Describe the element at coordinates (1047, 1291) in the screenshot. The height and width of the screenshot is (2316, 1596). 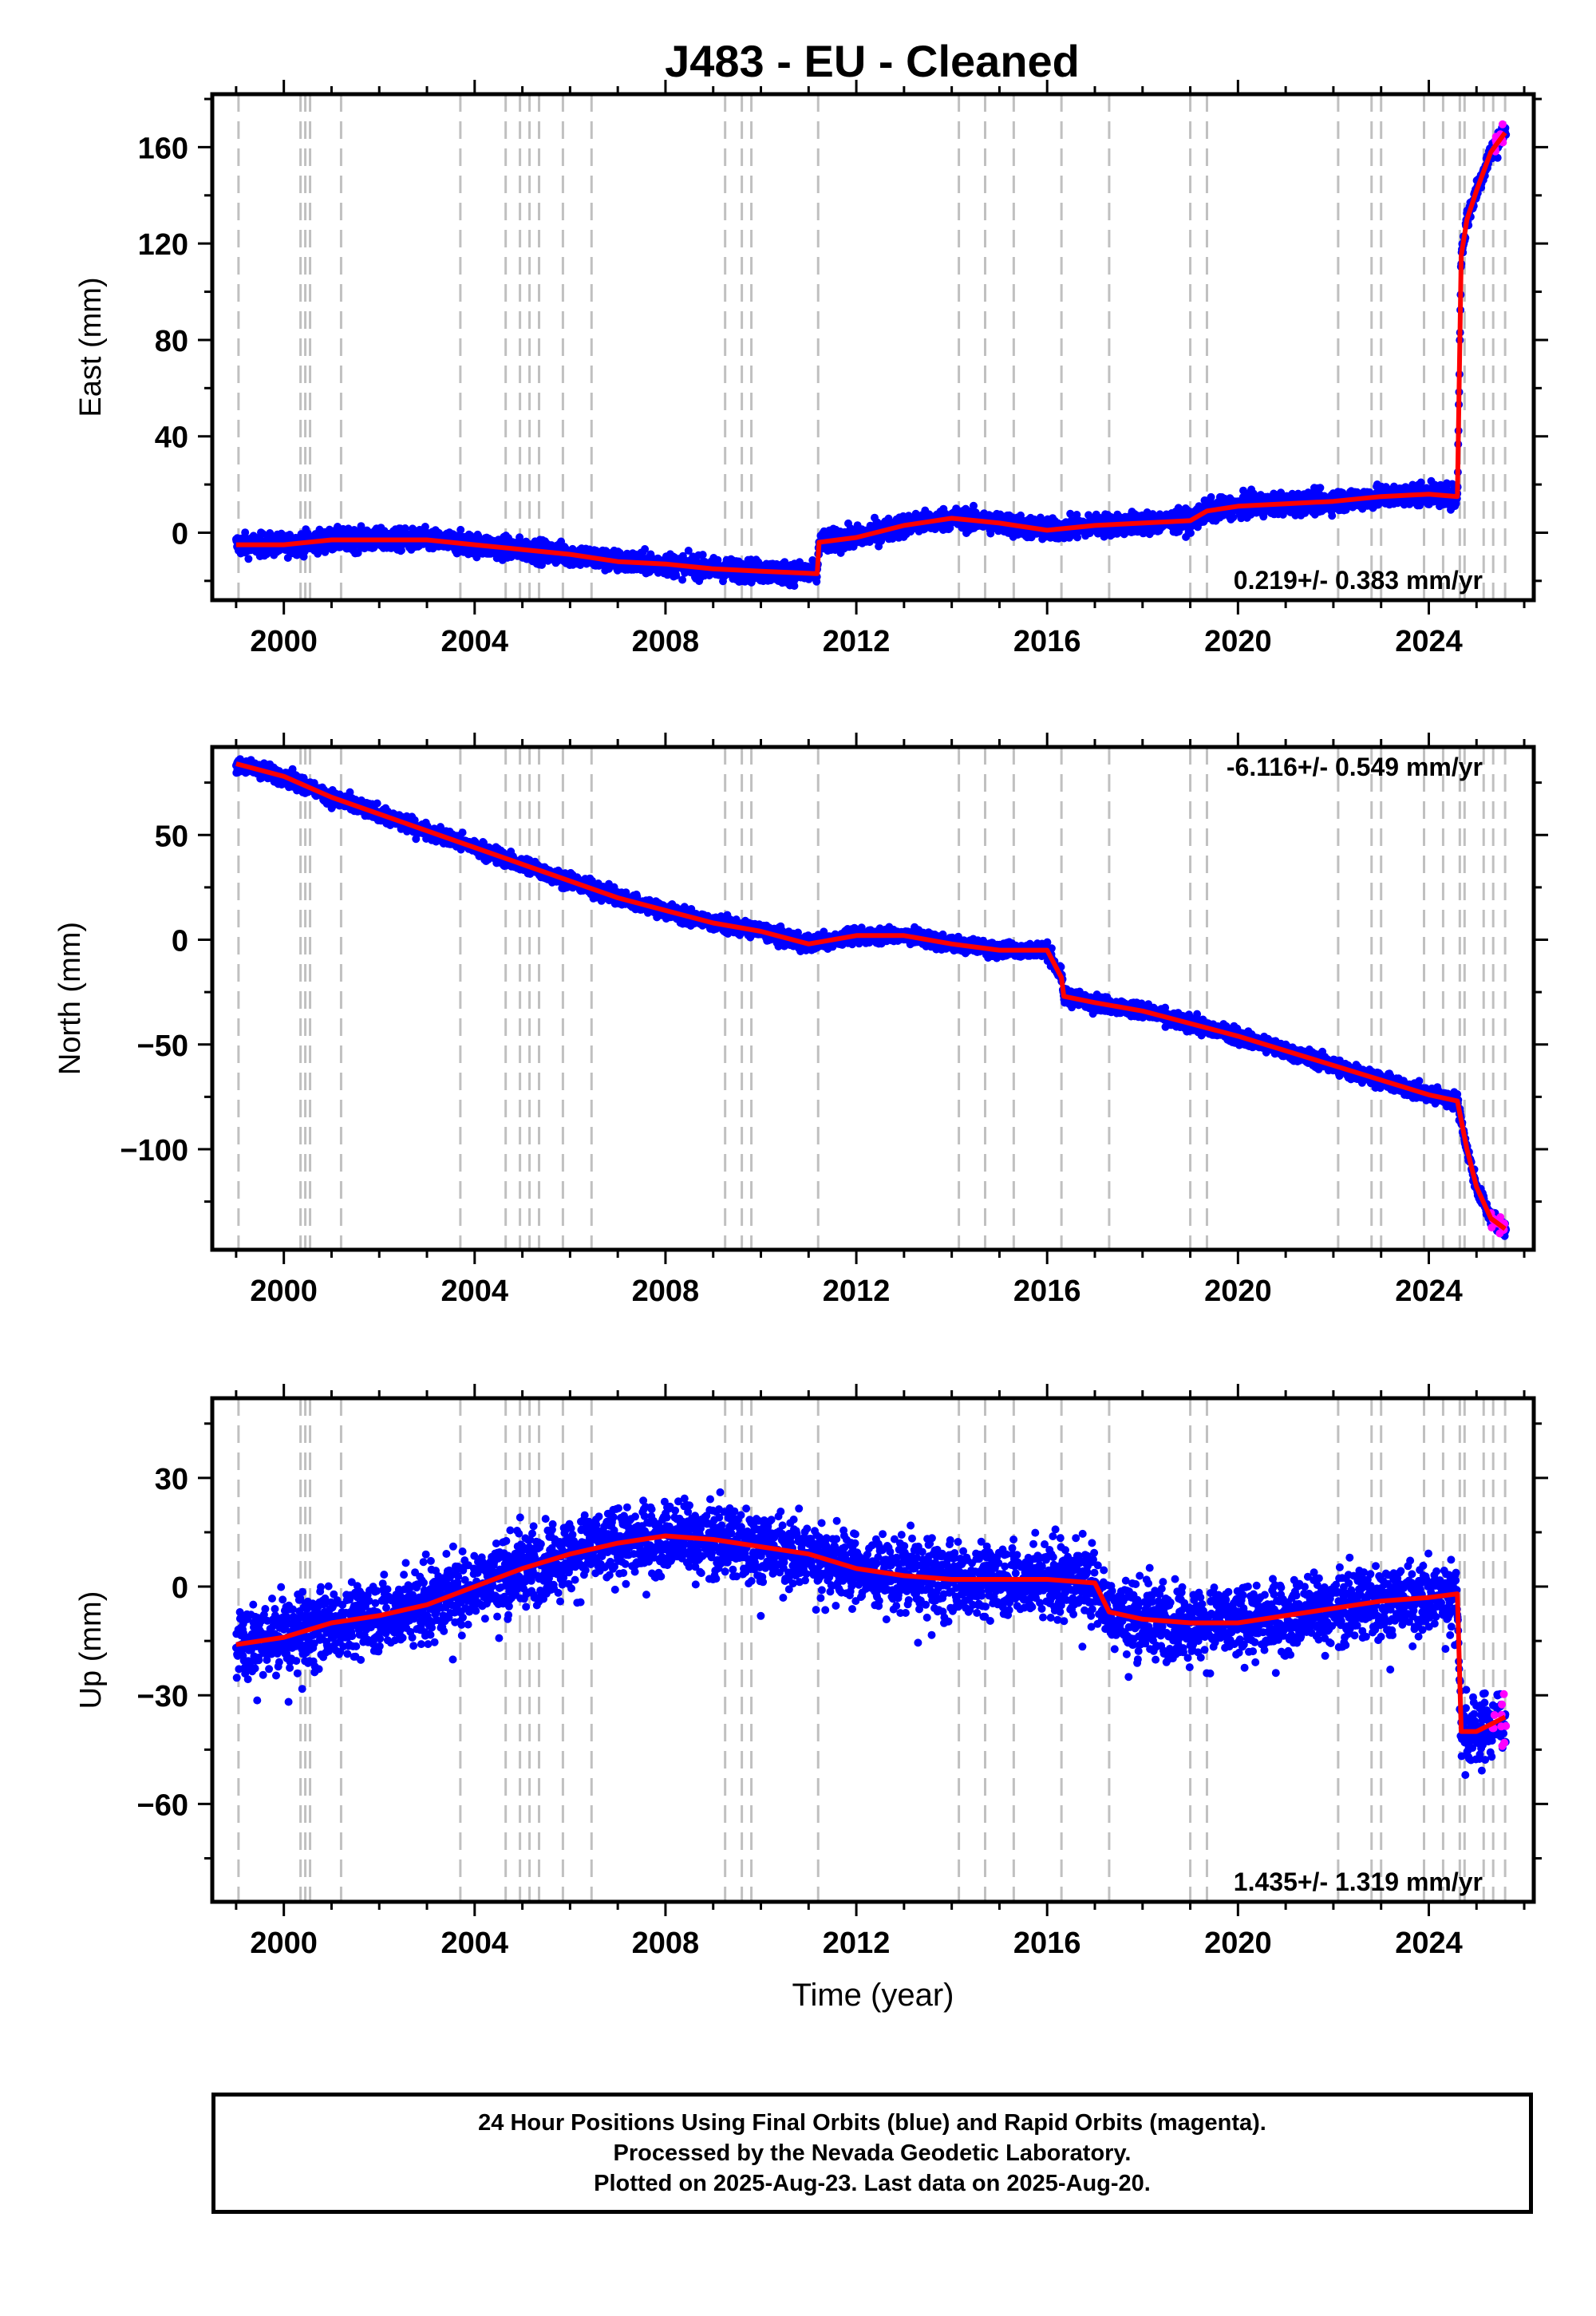
I see `north-x-tick-label: 2016` at that location.